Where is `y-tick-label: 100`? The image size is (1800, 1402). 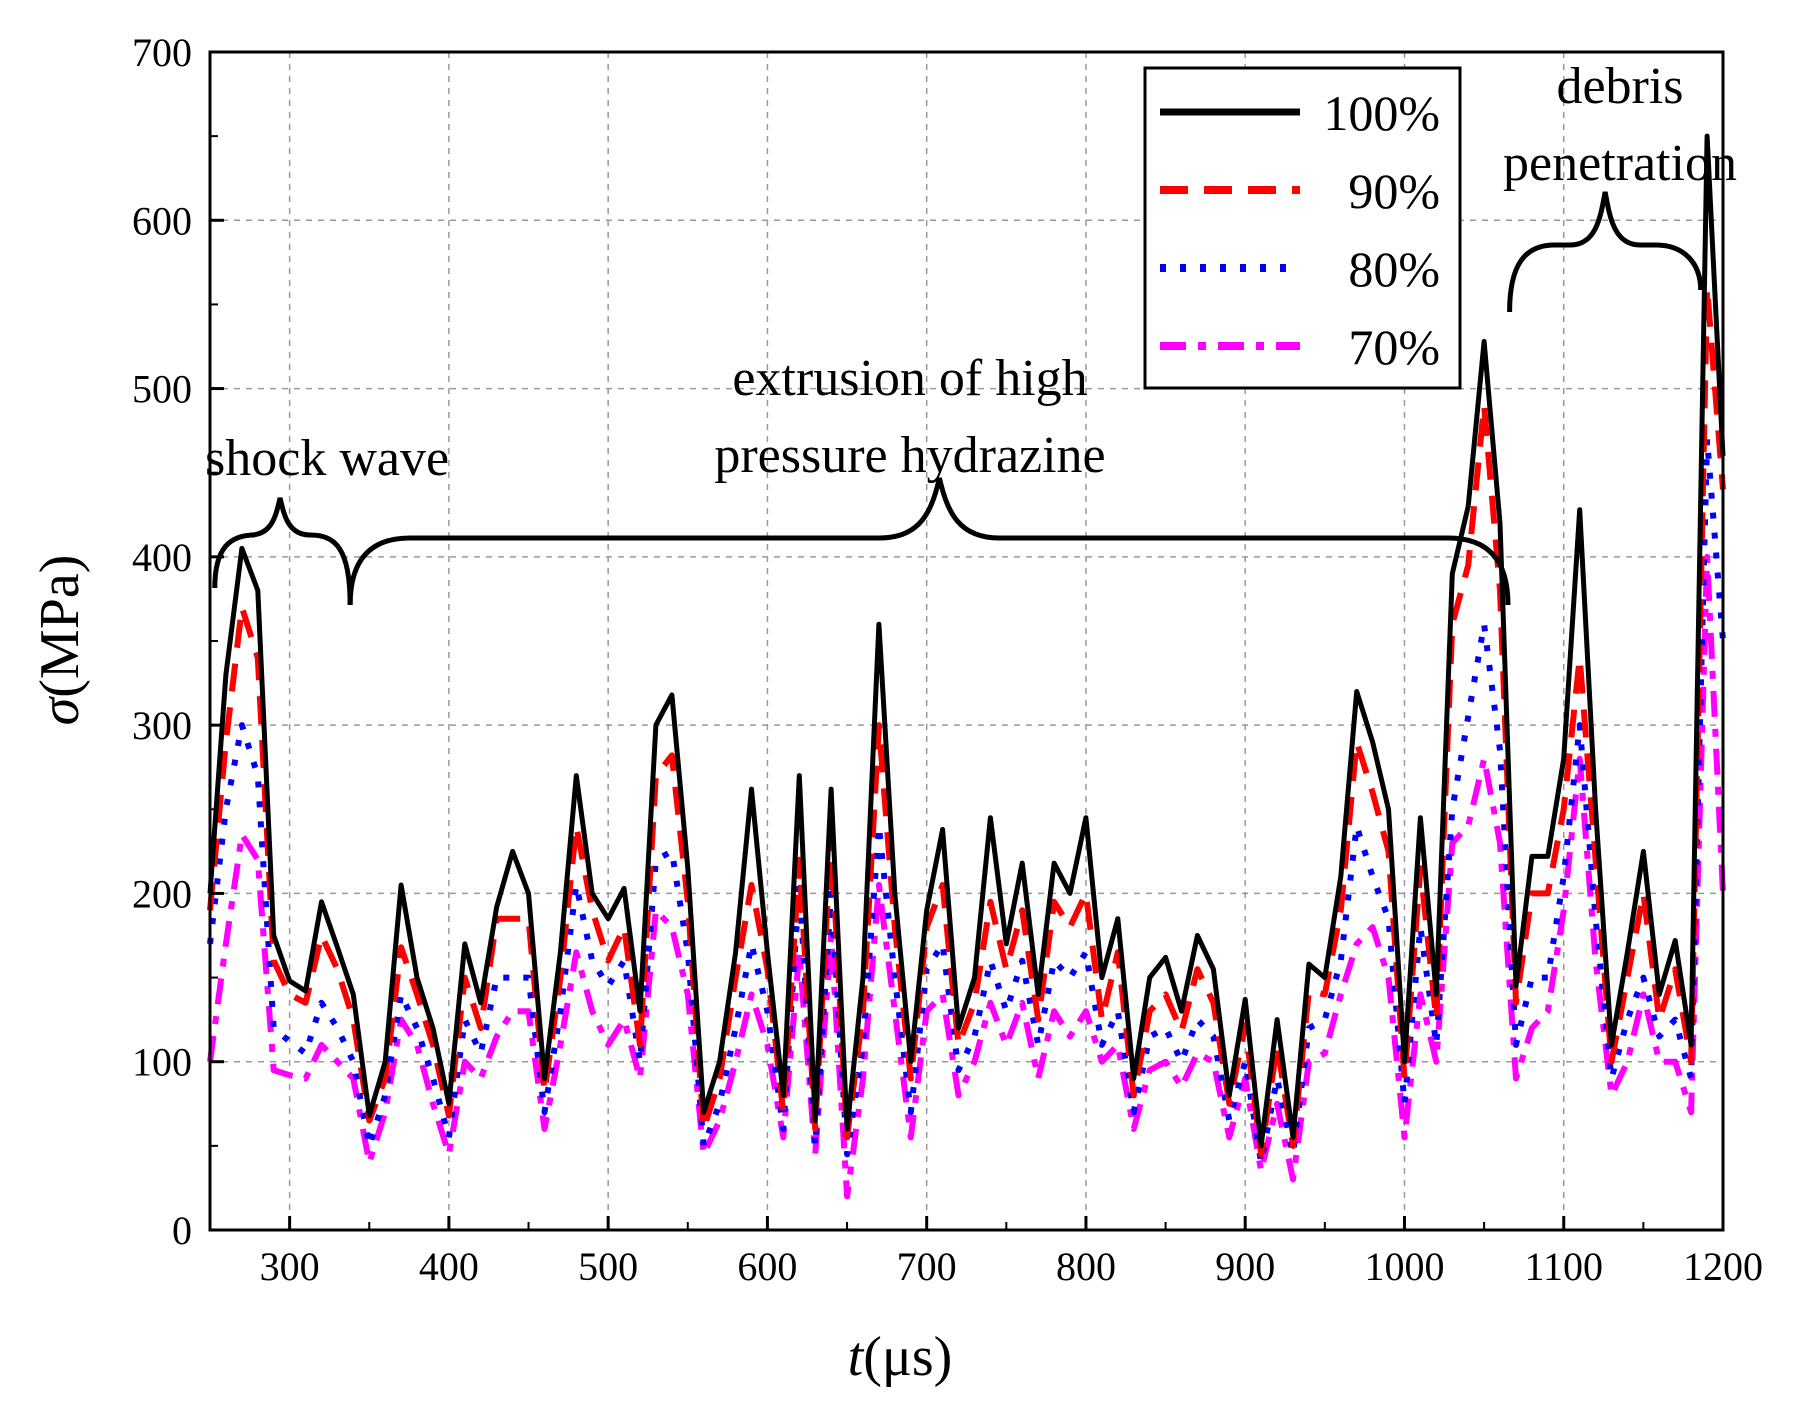 y-tick-label: 100 is located at coordinates (162, 1062).